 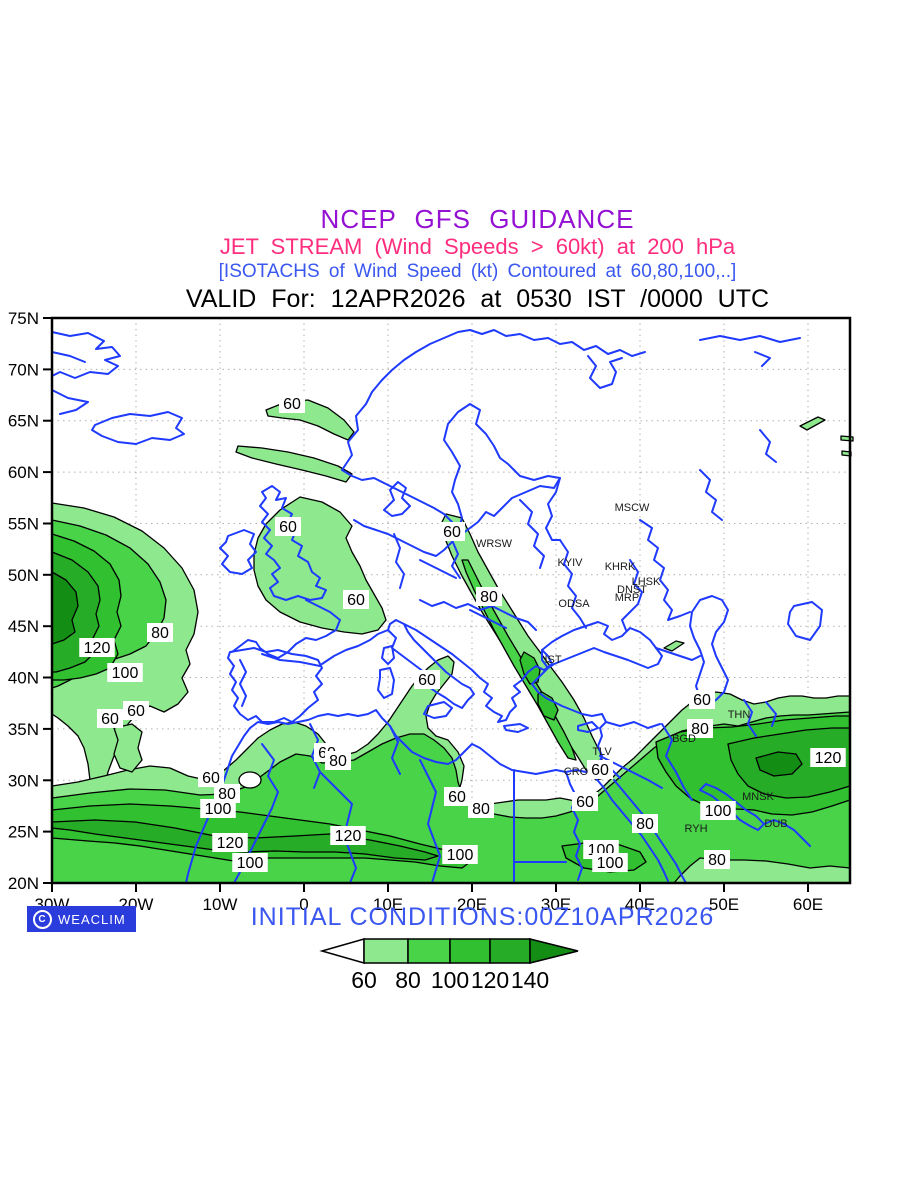 What do you see at coordinates (273, 543) in the screenshot?
I see `coastline-uk-ireland` at bounding box center [273, 543].